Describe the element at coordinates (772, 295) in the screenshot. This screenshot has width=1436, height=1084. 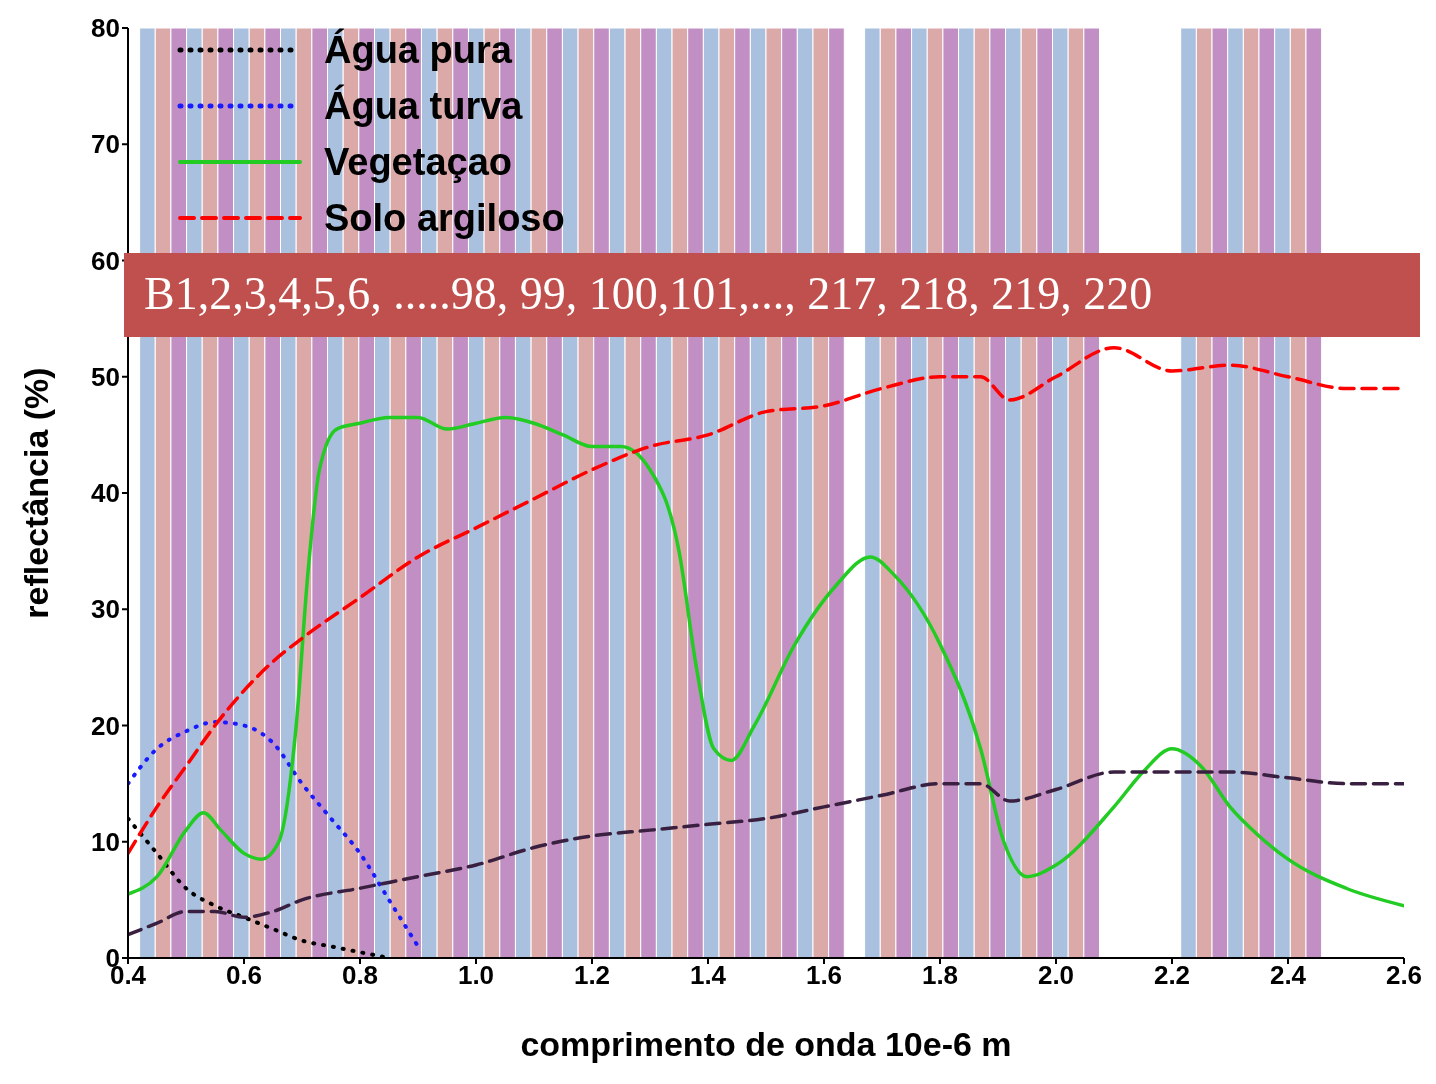
I see `text-banner: B1,2,3,4,5,6, .....98, 99, 100,101,..., 217, 218, 219, 220` at that location.